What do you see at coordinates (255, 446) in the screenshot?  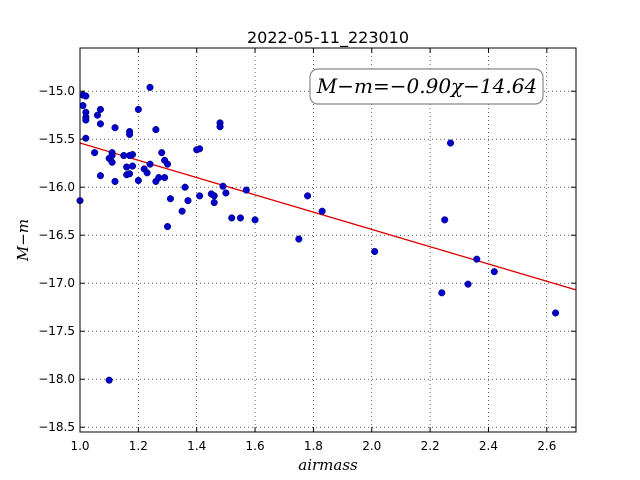 I see `x-tick-label: 1.6` at bounding box center [255, 446].